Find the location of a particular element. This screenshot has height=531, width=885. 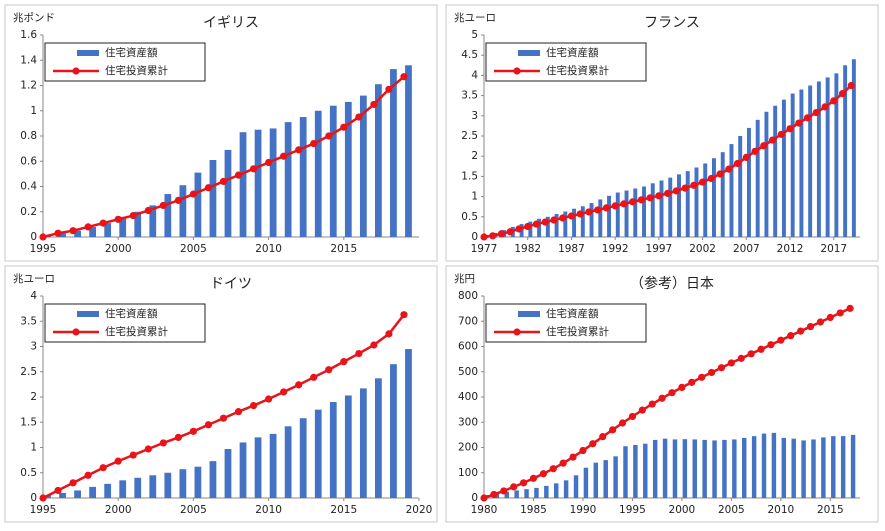

y-tick-label: 0.8 is located at coordinates (28, 136).